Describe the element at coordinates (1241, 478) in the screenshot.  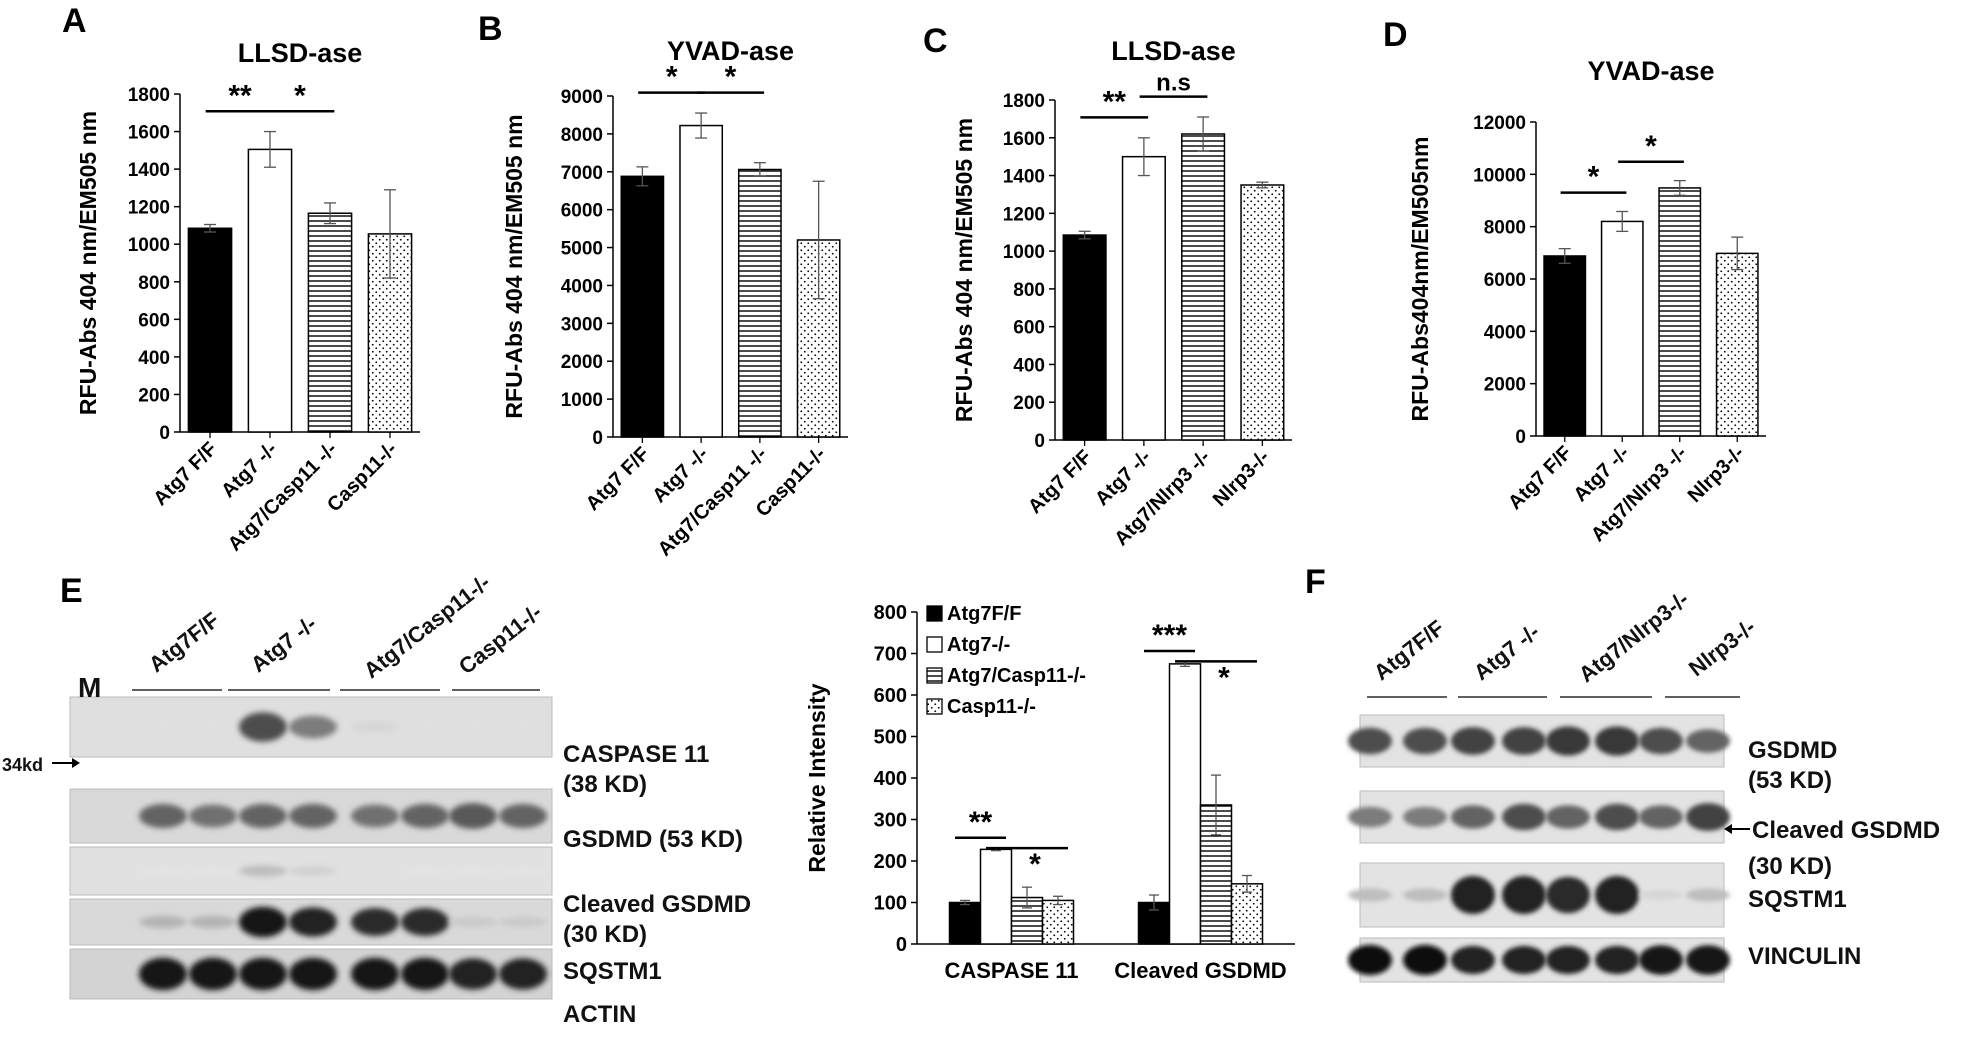
I see `x-tick-label: Nlrp3-/-` at that location.